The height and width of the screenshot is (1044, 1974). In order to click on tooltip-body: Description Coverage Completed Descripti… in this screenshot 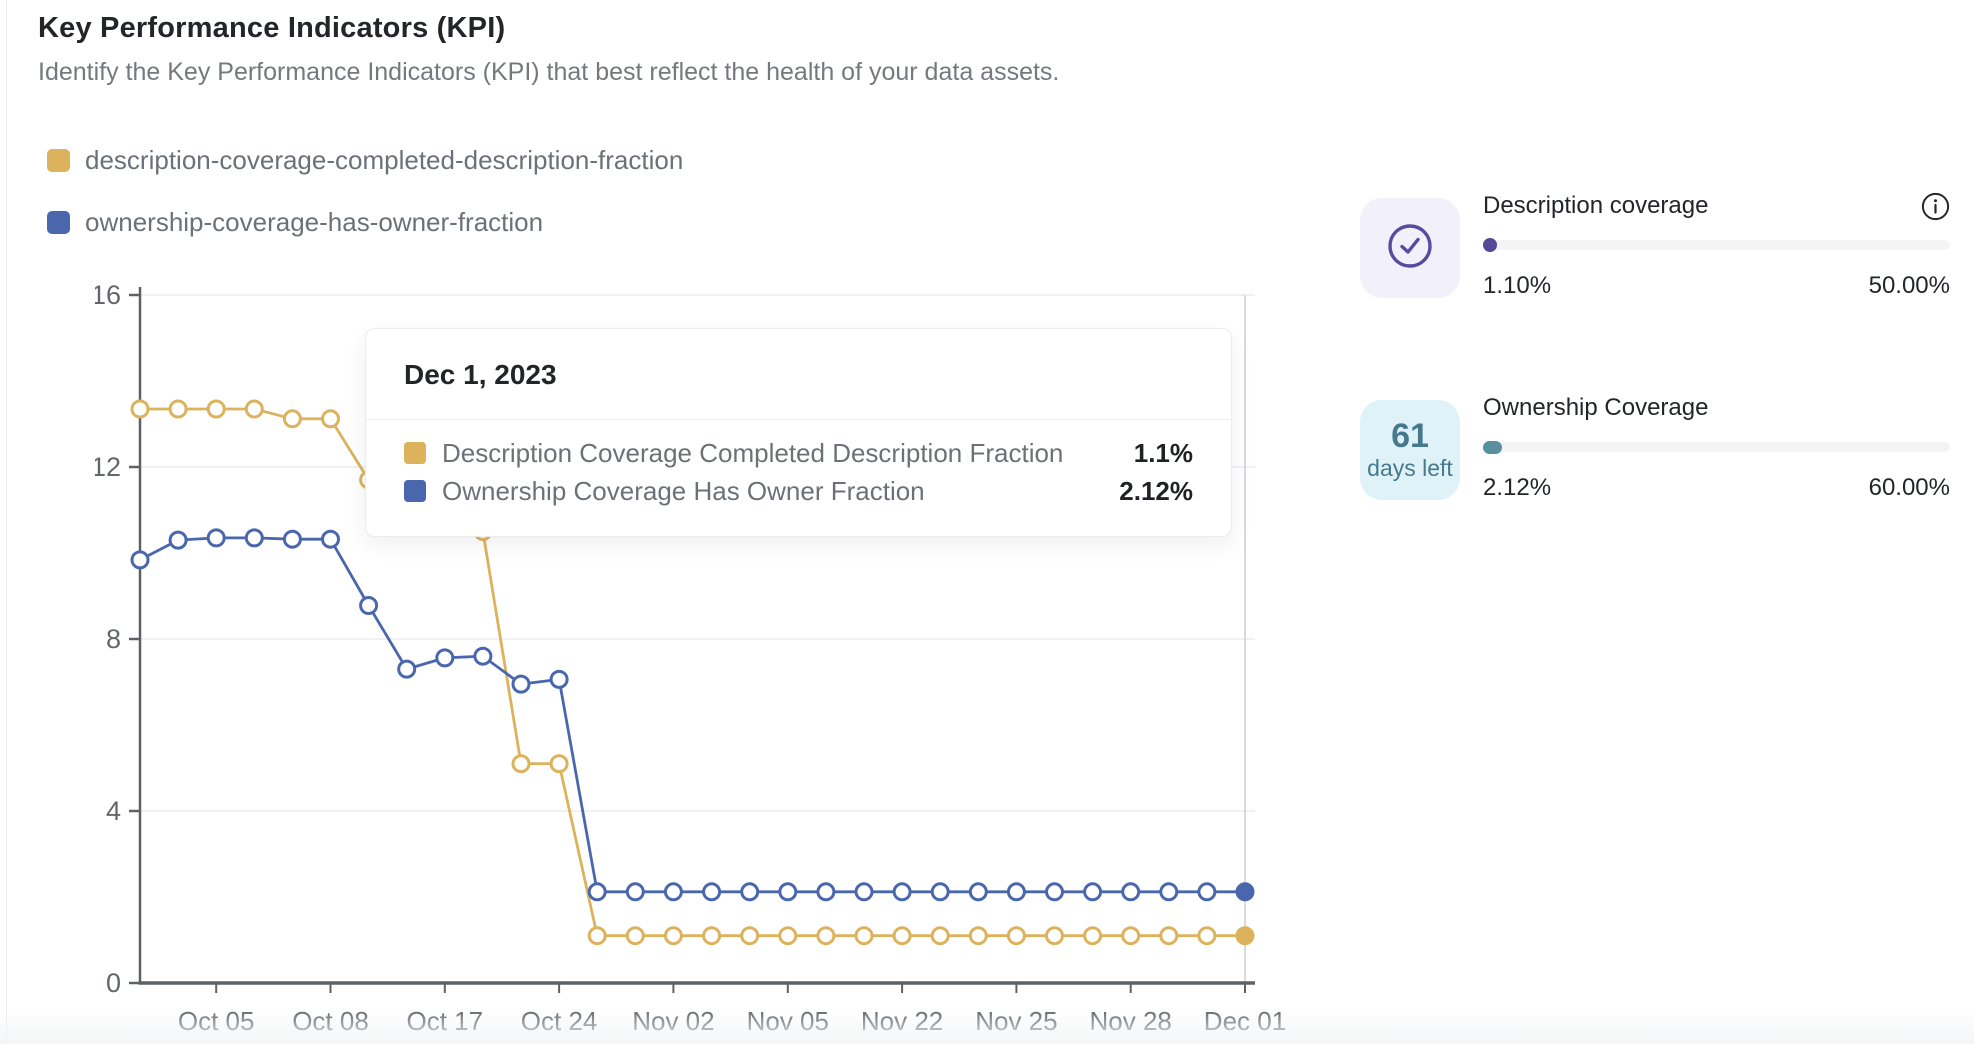, I will do `click(798, 478)`.